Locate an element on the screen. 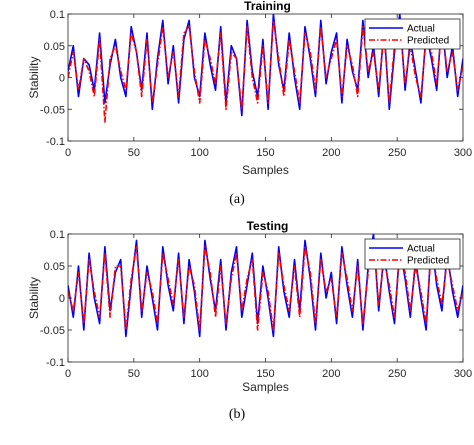  chart-title: Testing is located at coordinates (268, 226).